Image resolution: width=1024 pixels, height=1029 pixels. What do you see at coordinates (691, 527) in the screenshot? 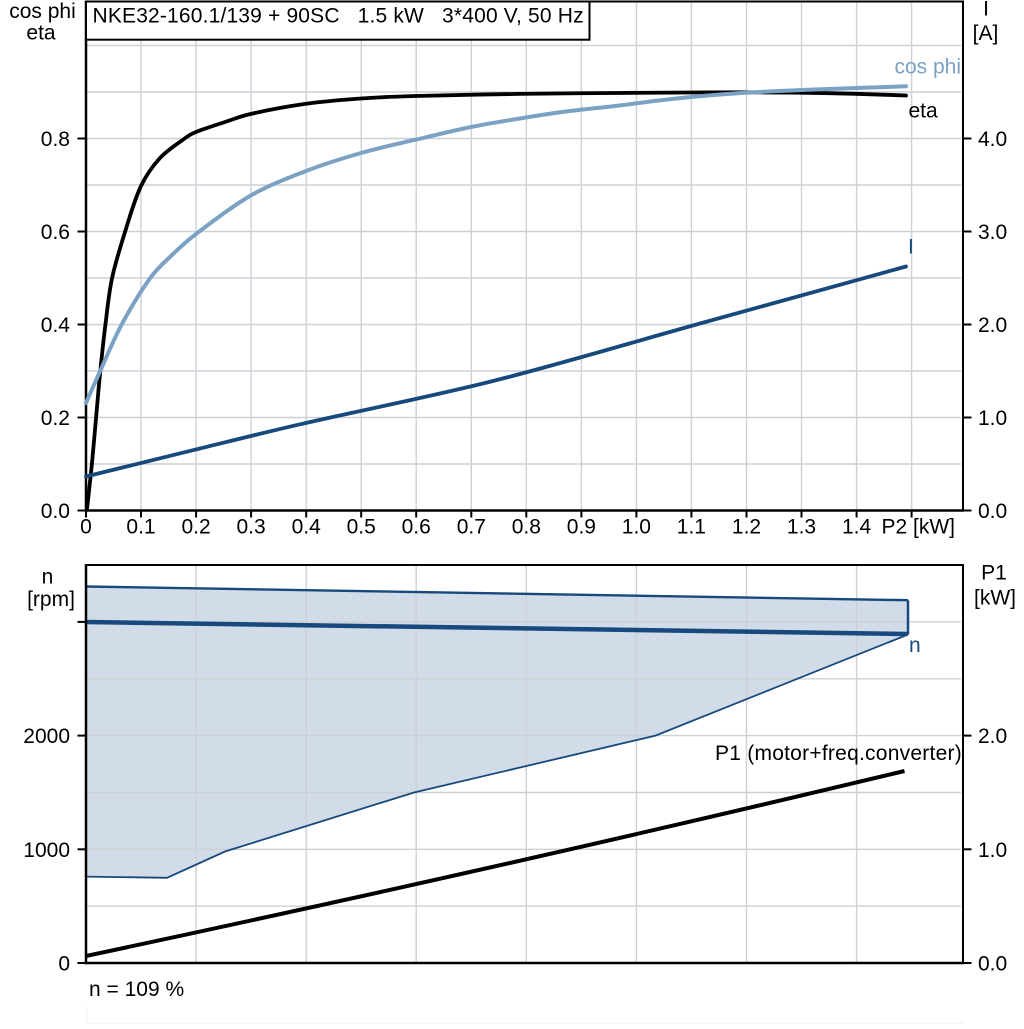
I see `svg-text: 1.1` at bounding box center [691, 527].